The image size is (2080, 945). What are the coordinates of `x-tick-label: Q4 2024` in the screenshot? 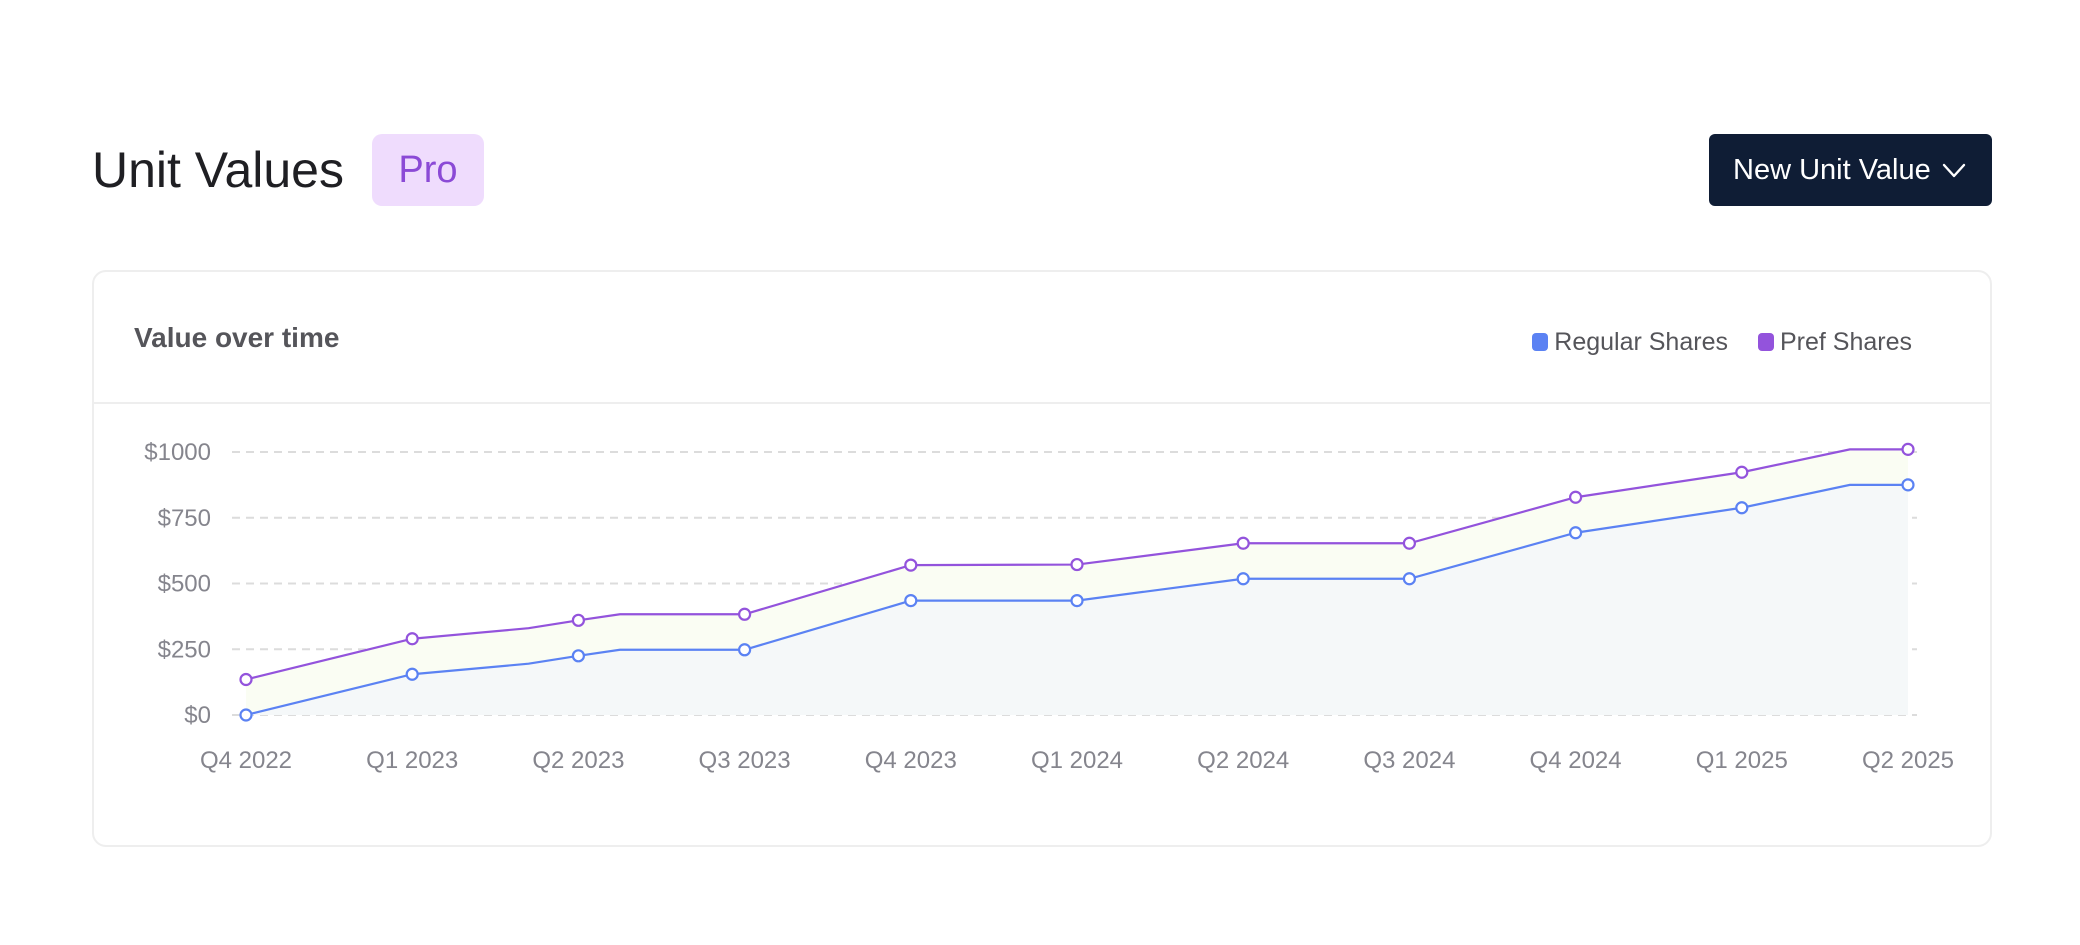 It's located at (1576, 760).